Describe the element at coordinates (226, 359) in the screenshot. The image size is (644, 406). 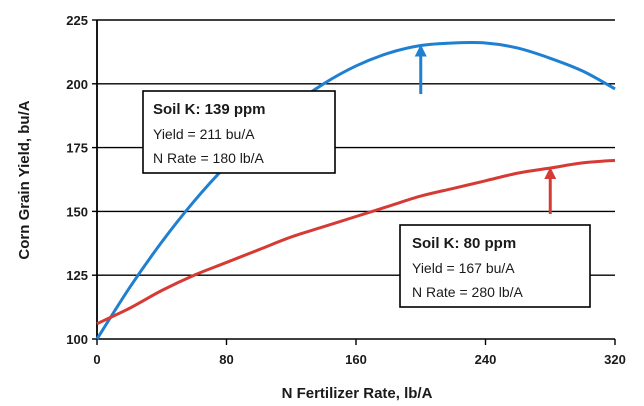
I see `x-tick-label: 80` at that location.